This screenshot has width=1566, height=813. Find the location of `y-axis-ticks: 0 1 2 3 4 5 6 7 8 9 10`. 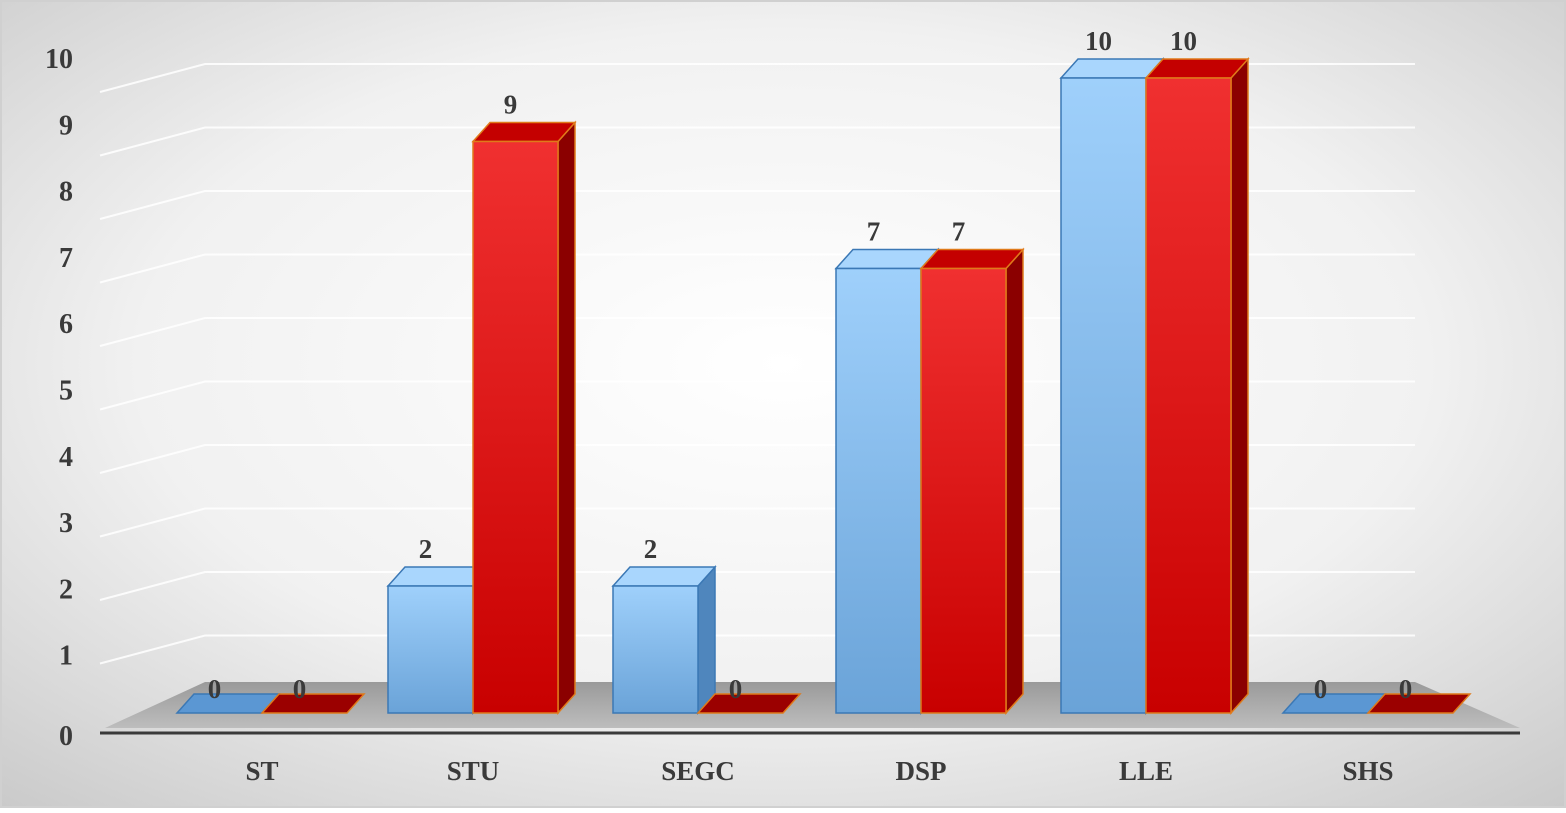

y-axis-ticks: 0 1 2 3 4 5 6 7 8 9 10 is located at coordinates (59, 398).